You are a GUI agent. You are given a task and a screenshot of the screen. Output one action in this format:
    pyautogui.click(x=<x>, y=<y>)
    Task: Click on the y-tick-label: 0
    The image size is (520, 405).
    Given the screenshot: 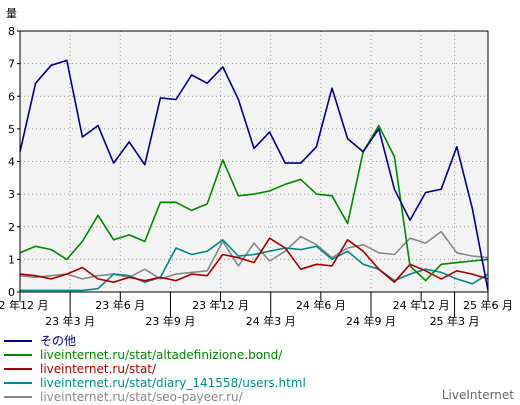 What is the action you would take?
    pyautogui.click(x=11, y=292)
    